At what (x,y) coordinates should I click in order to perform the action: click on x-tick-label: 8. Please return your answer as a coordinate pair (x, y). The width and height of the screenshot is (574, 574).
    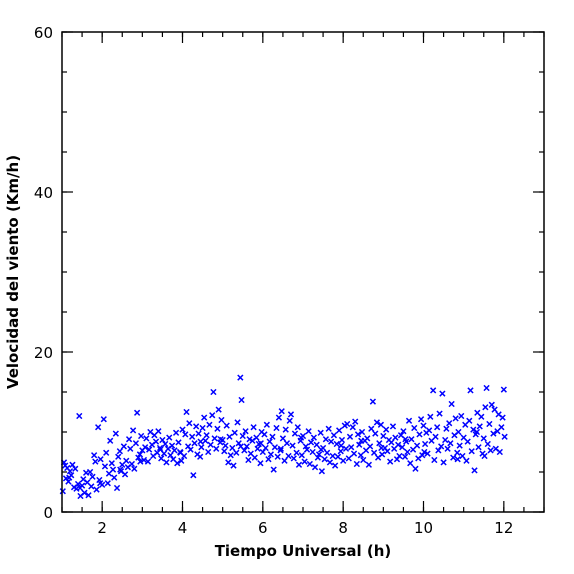
    Looking at the image, I should click on (343, 528).